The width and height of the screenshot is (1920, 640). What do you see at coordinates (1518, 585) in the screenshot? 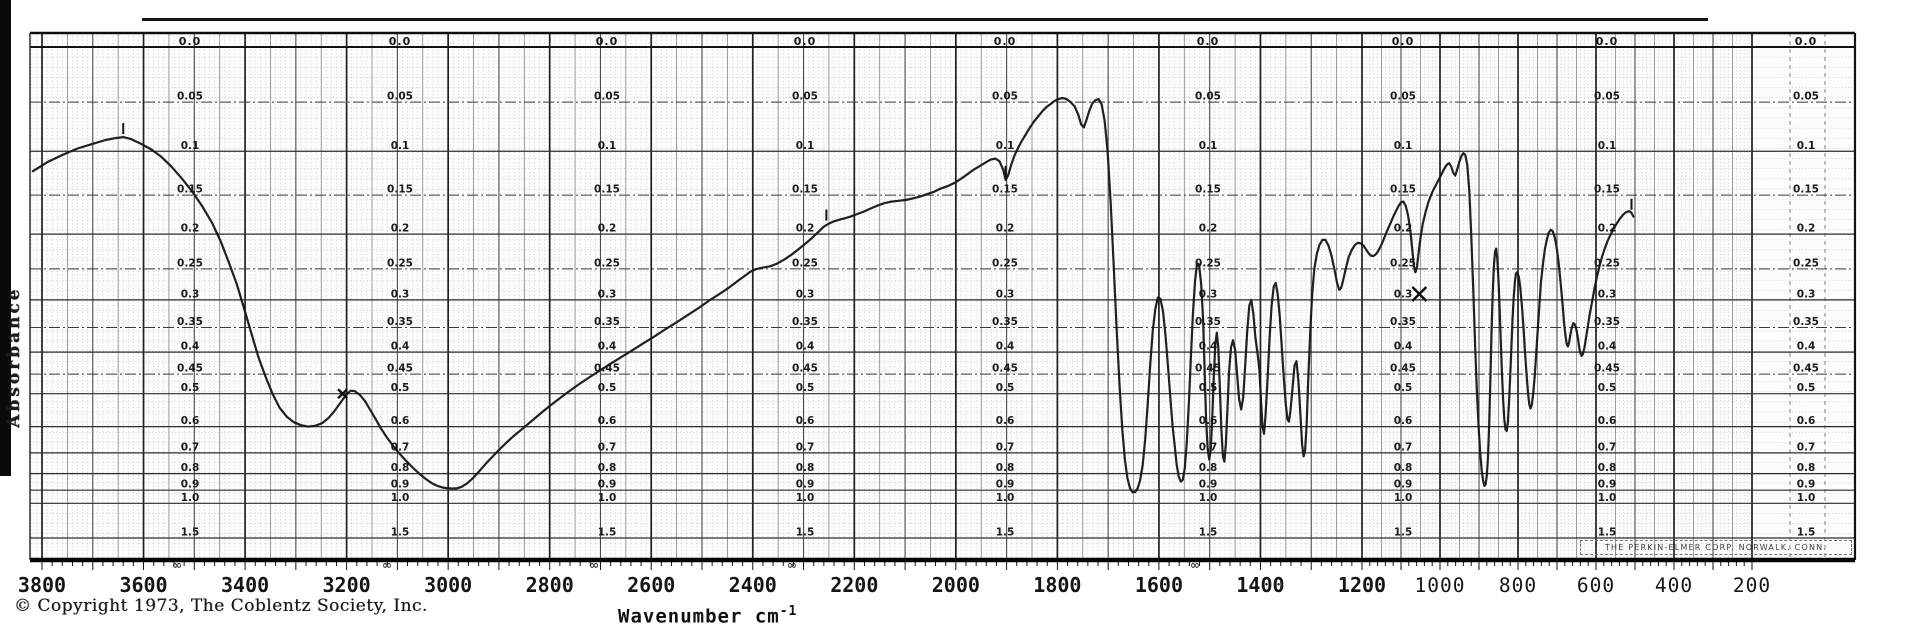
I see `x-tick-label: 800` at bounding box center [1518, 585].